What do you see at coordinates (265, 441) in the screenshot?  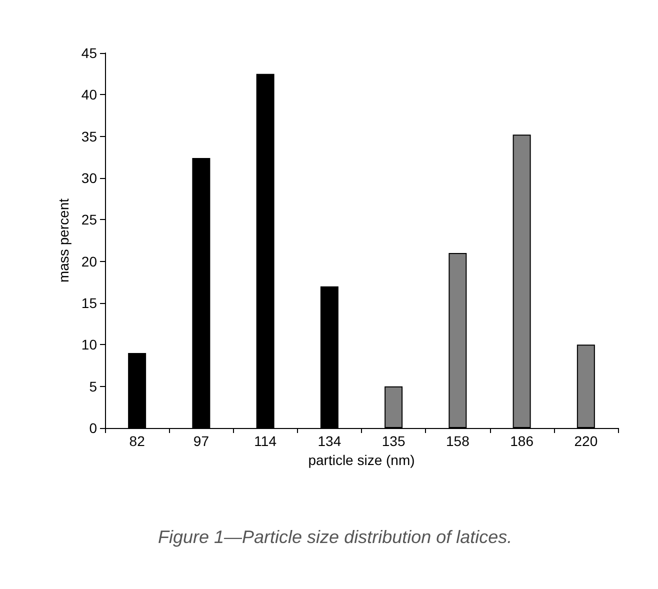 I see `x-tick-label: 114` at bounding box center [265, 441].